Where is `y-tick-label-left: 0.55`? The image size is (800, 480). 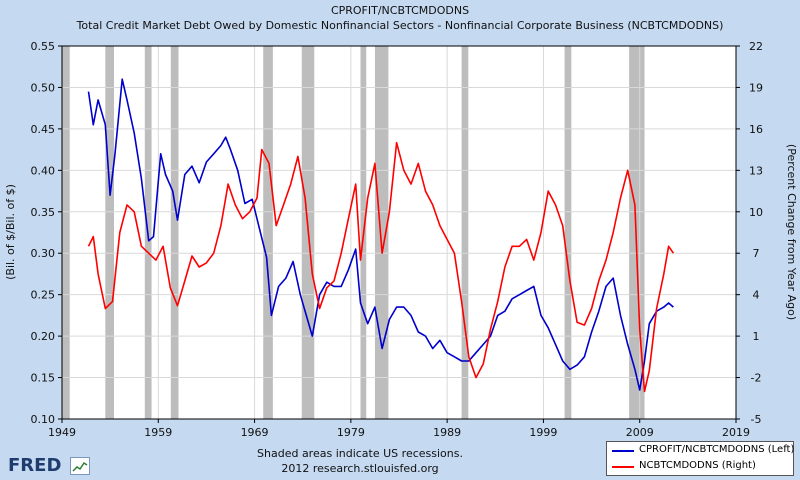
y-tick-label-left: 0.55 is located at coordinates (43, 46).